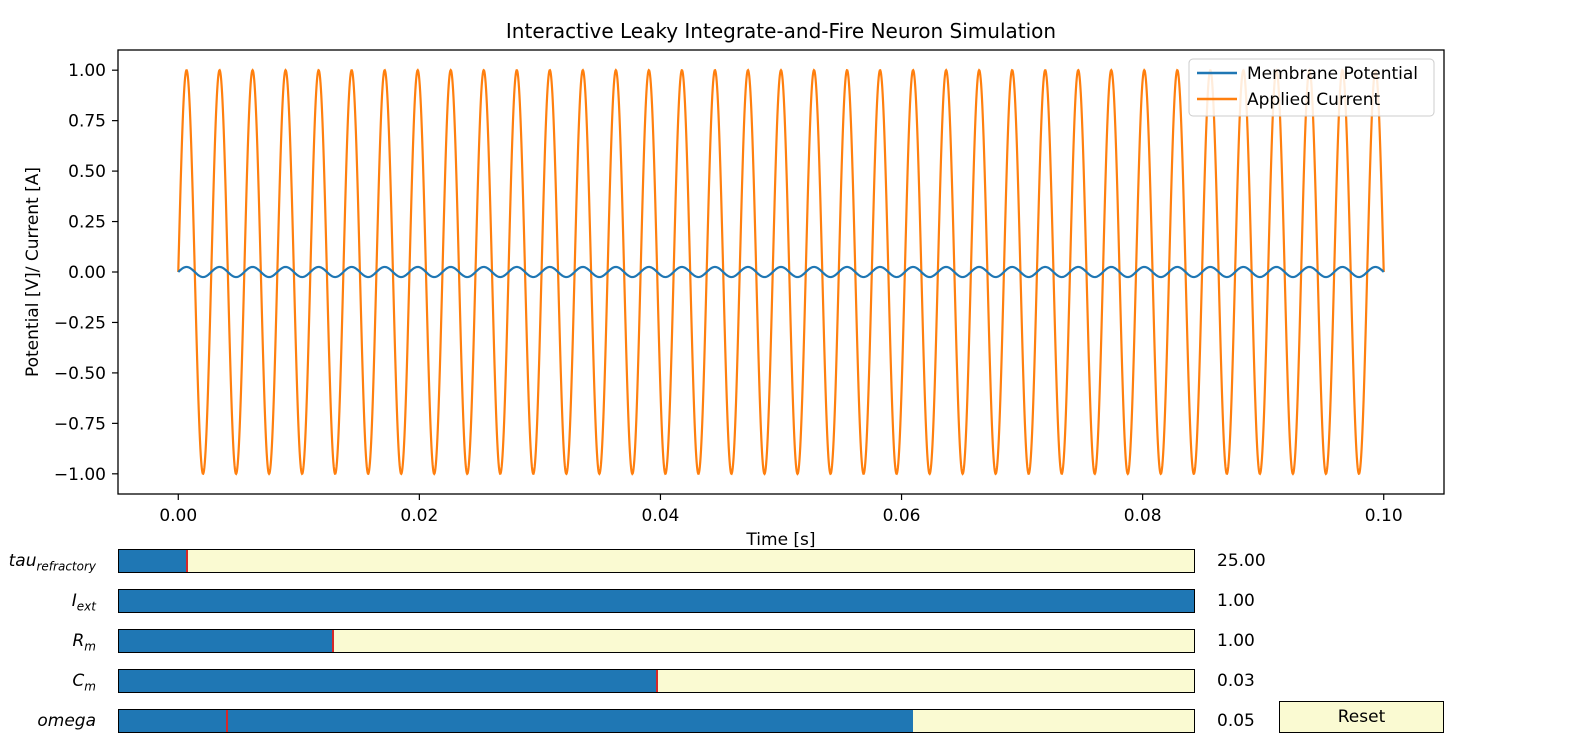 This screenshot has width=1586, height=749. I want to click on x-tick-label: 0.02, so click(419, 516).